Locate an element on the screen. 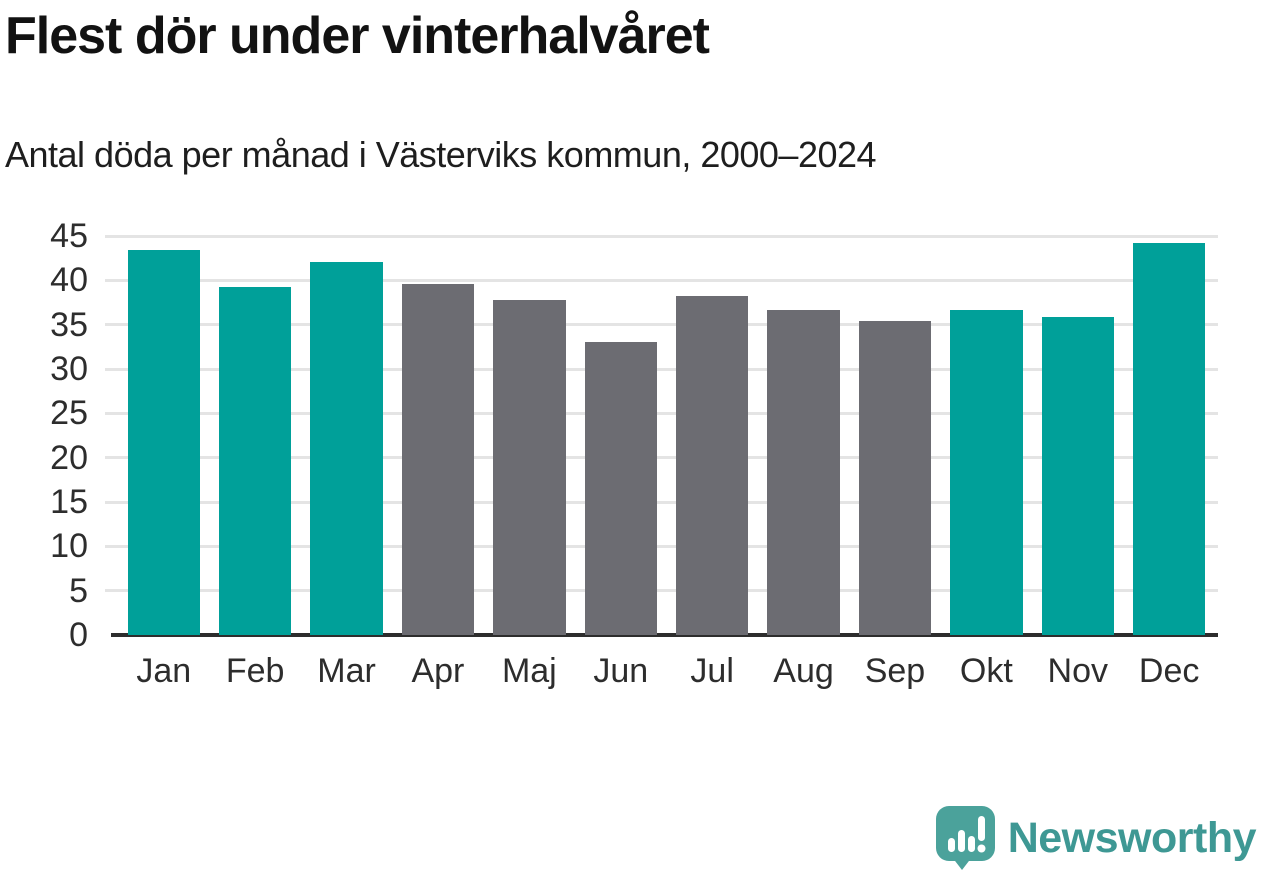 The height and width of the screenshot is (879, 1262). x-axis-line is located at coordinates (664, 635).